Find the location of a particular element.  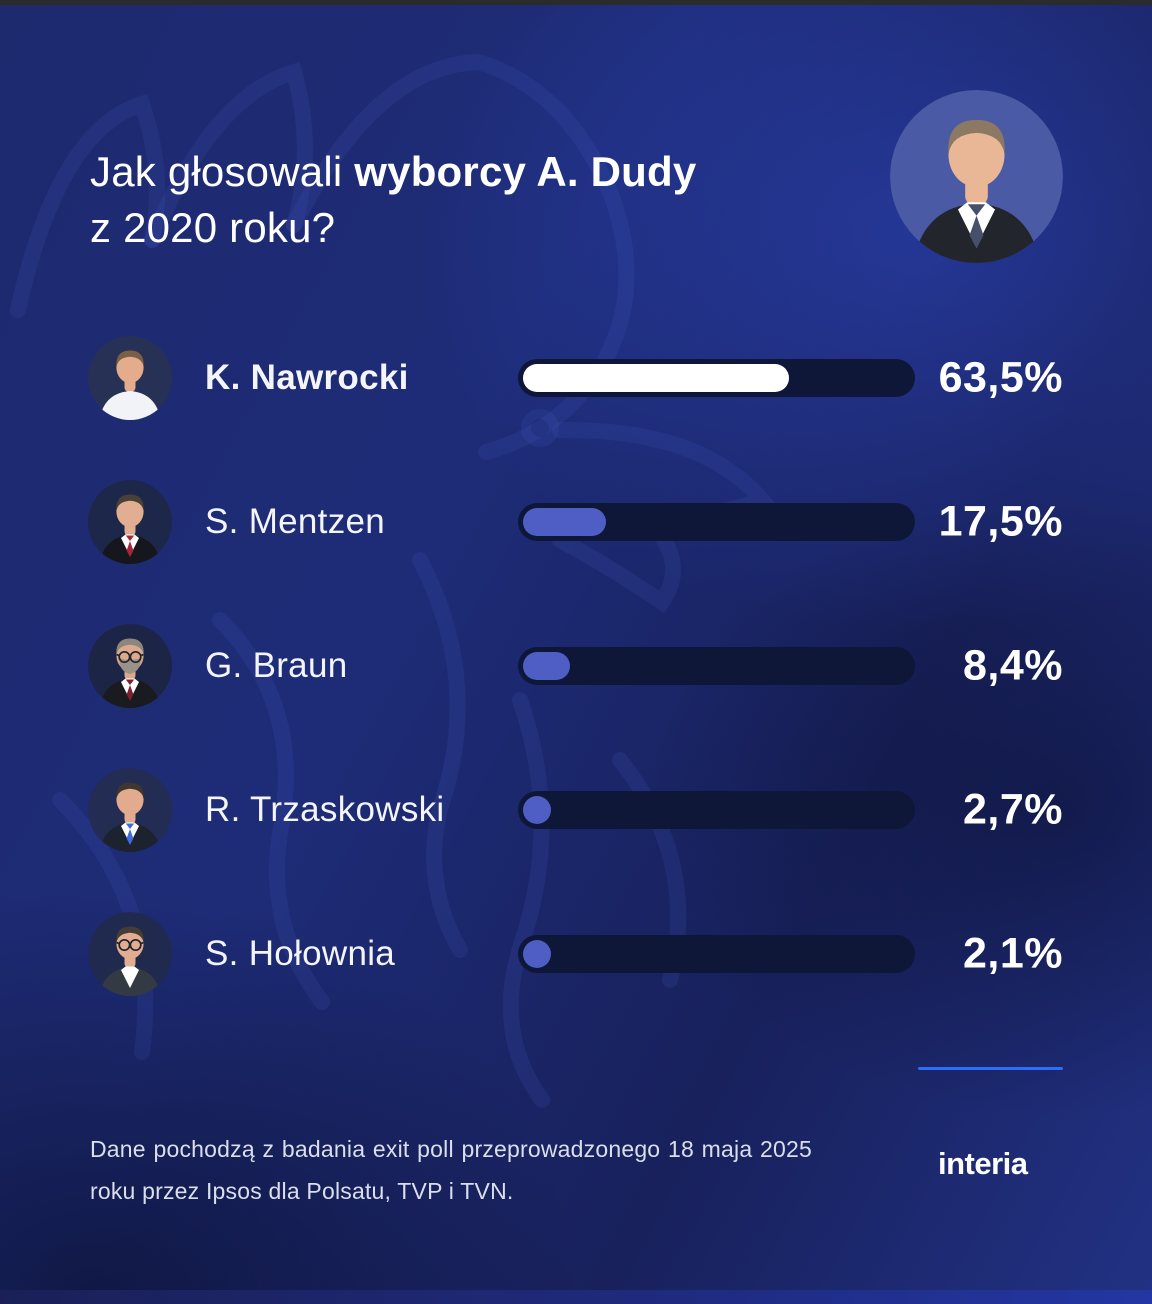

candidate-name: S. Hołownia is located at coordinates (300, 953).